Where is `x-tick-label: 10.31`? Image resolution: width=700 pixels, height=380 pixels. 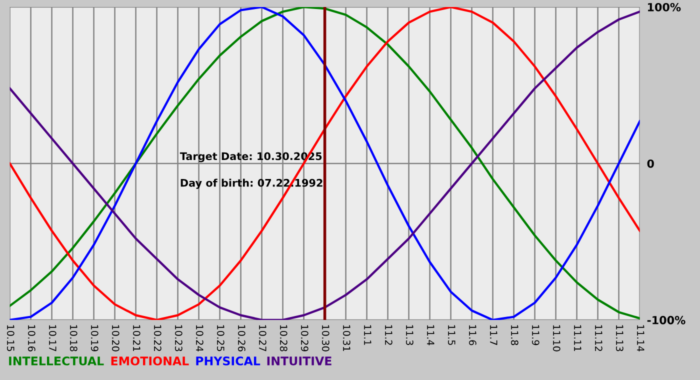
x-tick-label: 10.31 is located at coordinates (346, 338).